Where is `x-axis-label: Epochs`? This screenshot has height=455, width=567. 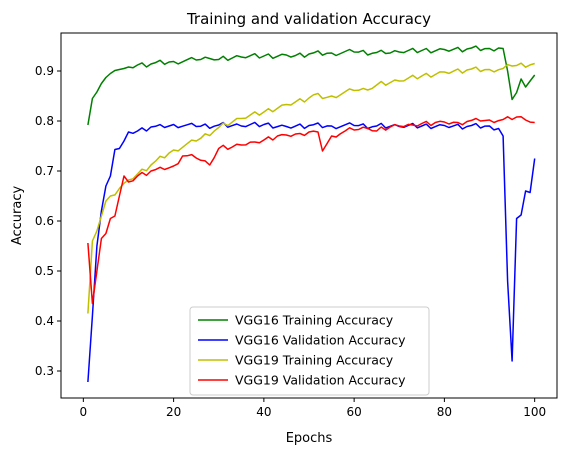
x-axis-label: Epochs is located at coordinates (309, 438).